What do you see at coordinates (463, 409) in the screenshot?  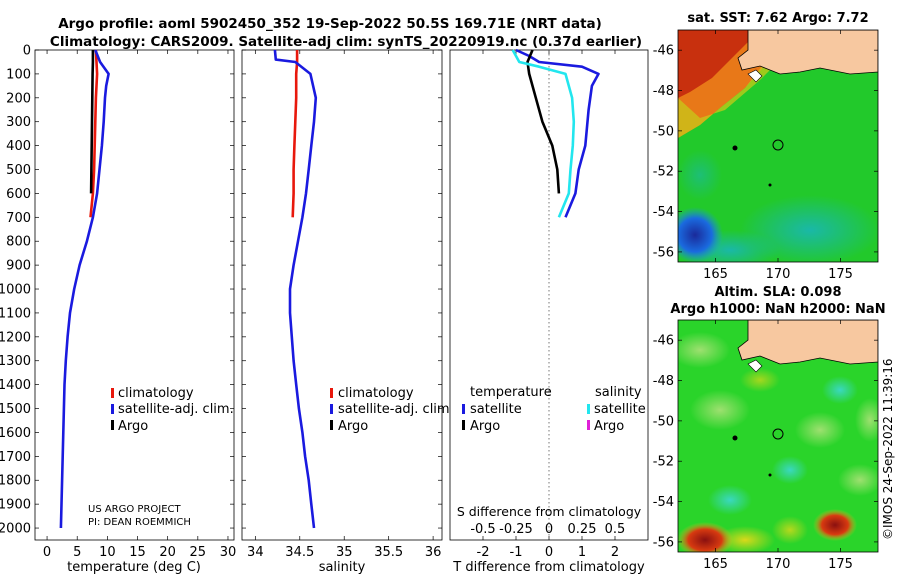 I see `legend-swatch-t-satellite` at bounding box center [463, 409].